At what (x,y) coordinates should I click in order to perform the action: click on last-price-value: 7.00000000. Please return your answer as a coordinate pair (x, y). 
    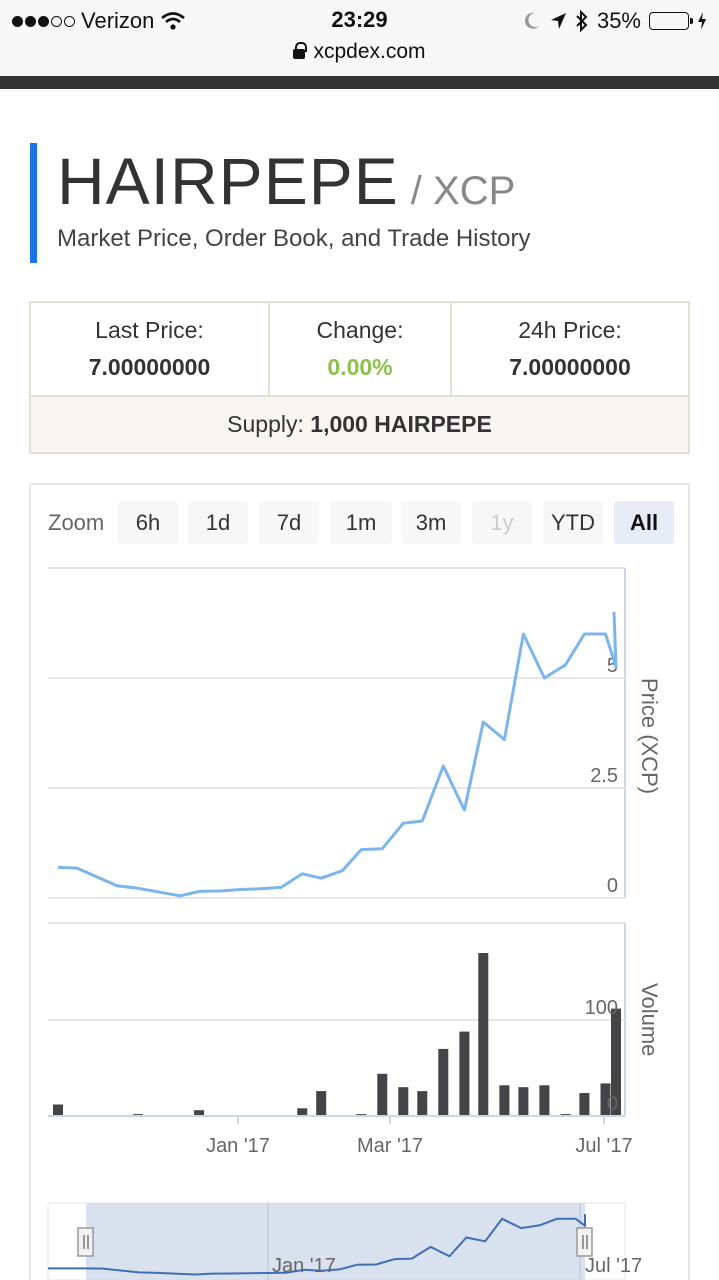
    Looking at the image, I should click on (149, 367).